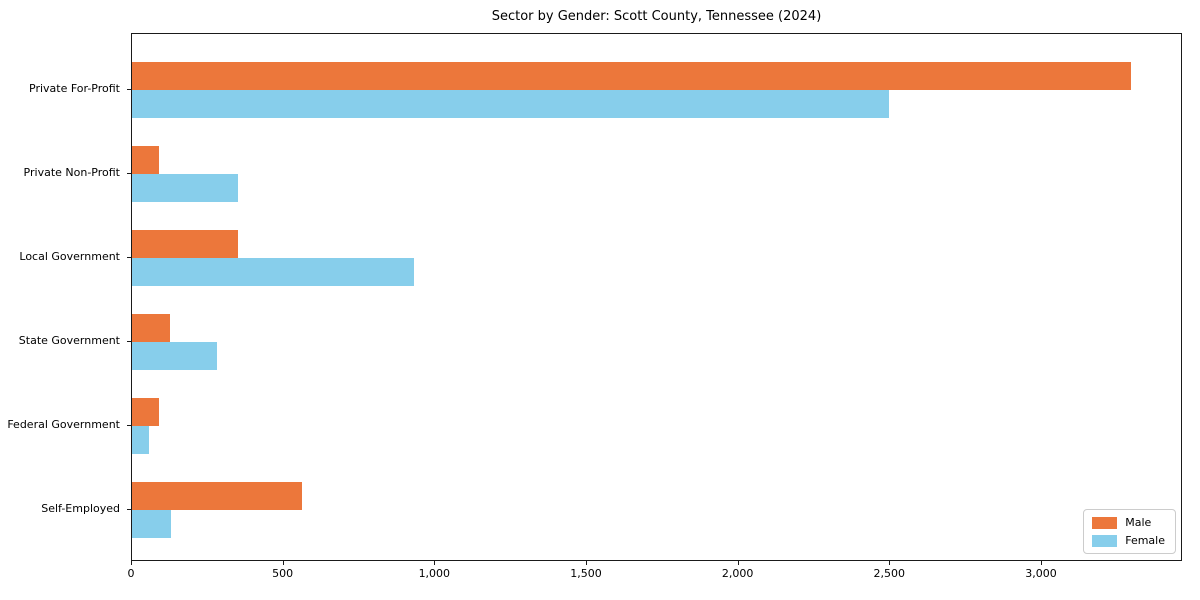  I want to click on legend-label: Female, so click(1145, 540).